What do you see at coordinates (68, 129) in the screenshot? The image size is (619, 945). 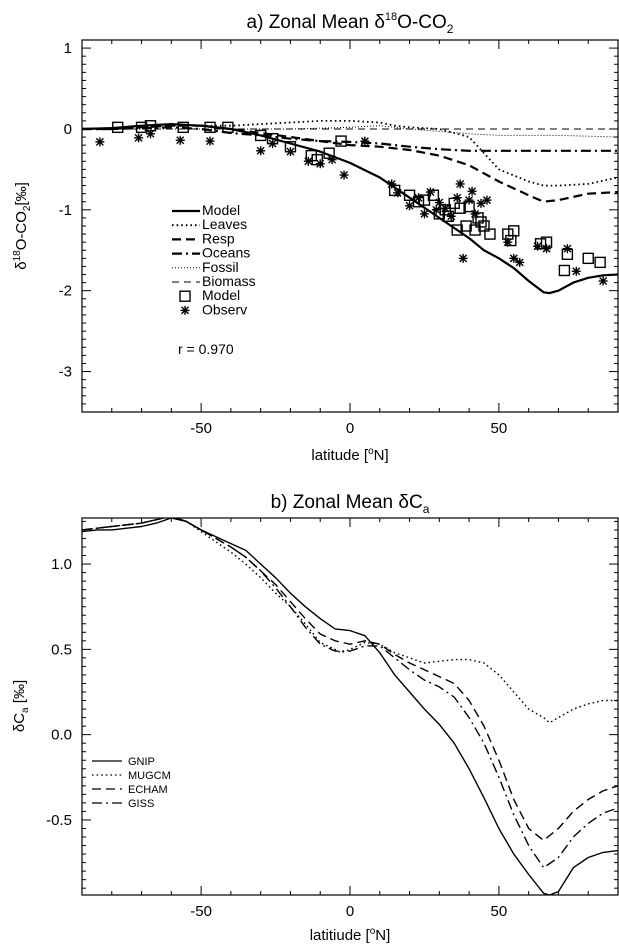 I see `panel-a-y-tick-label: 0` at bounding box center [68, 129].